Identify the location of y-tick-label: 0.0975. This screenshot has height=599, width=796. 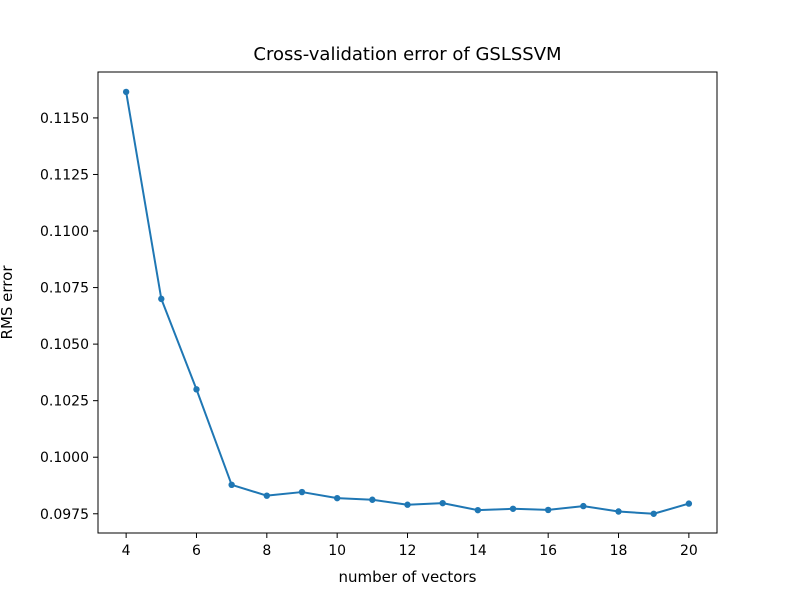
(64, 515).